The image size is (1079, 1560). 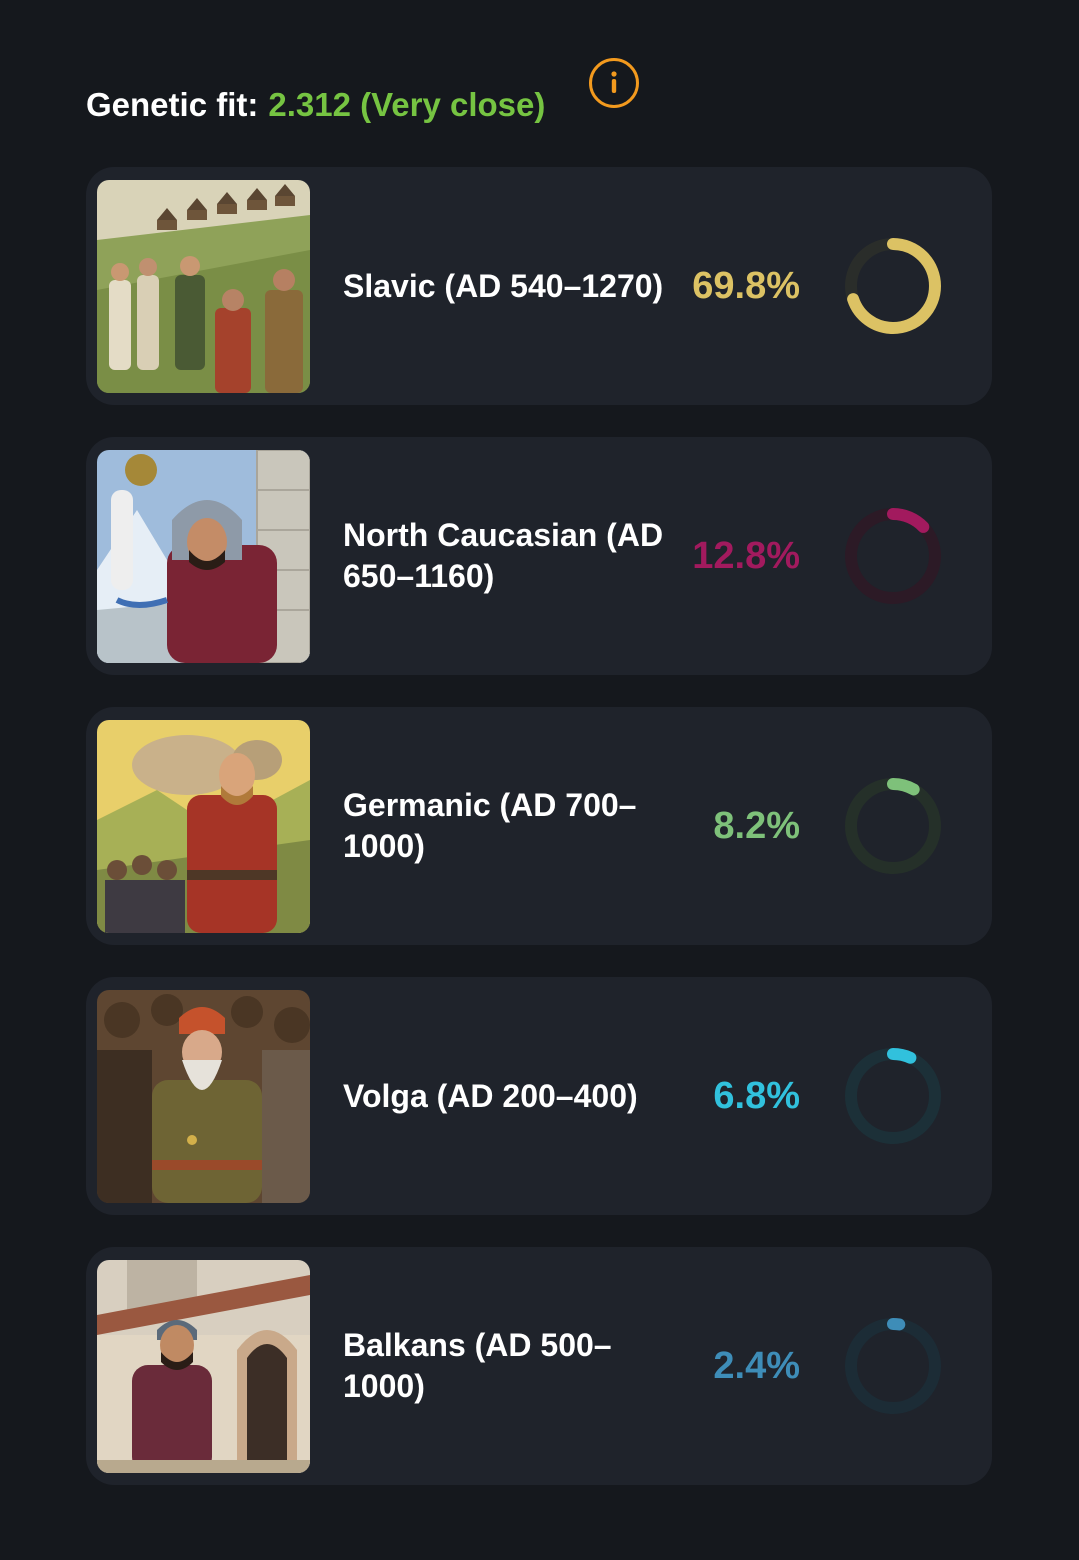 What do you see at coordinates (203, 556) in the screenshot?
I see `population-image-north-caucasian` at bounding box center [203, 556].